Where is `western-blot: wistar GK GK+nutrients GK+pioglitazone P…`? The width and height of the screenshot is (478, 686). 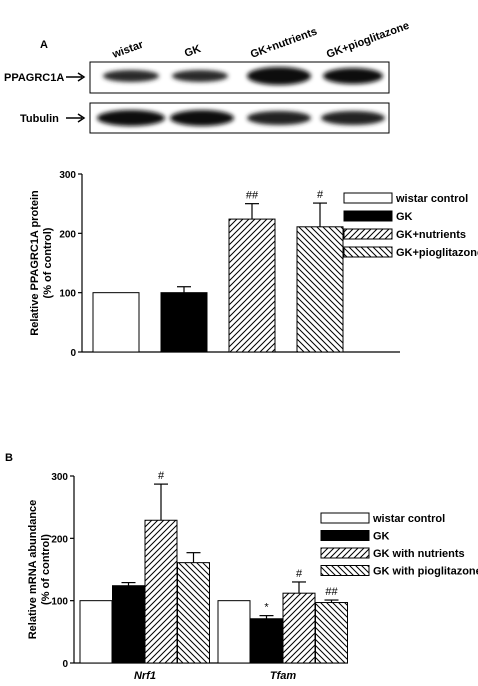 western-blot: wistar GK GK+nutrients GK+pioglitazone P… is located at coordinates (207, 77).